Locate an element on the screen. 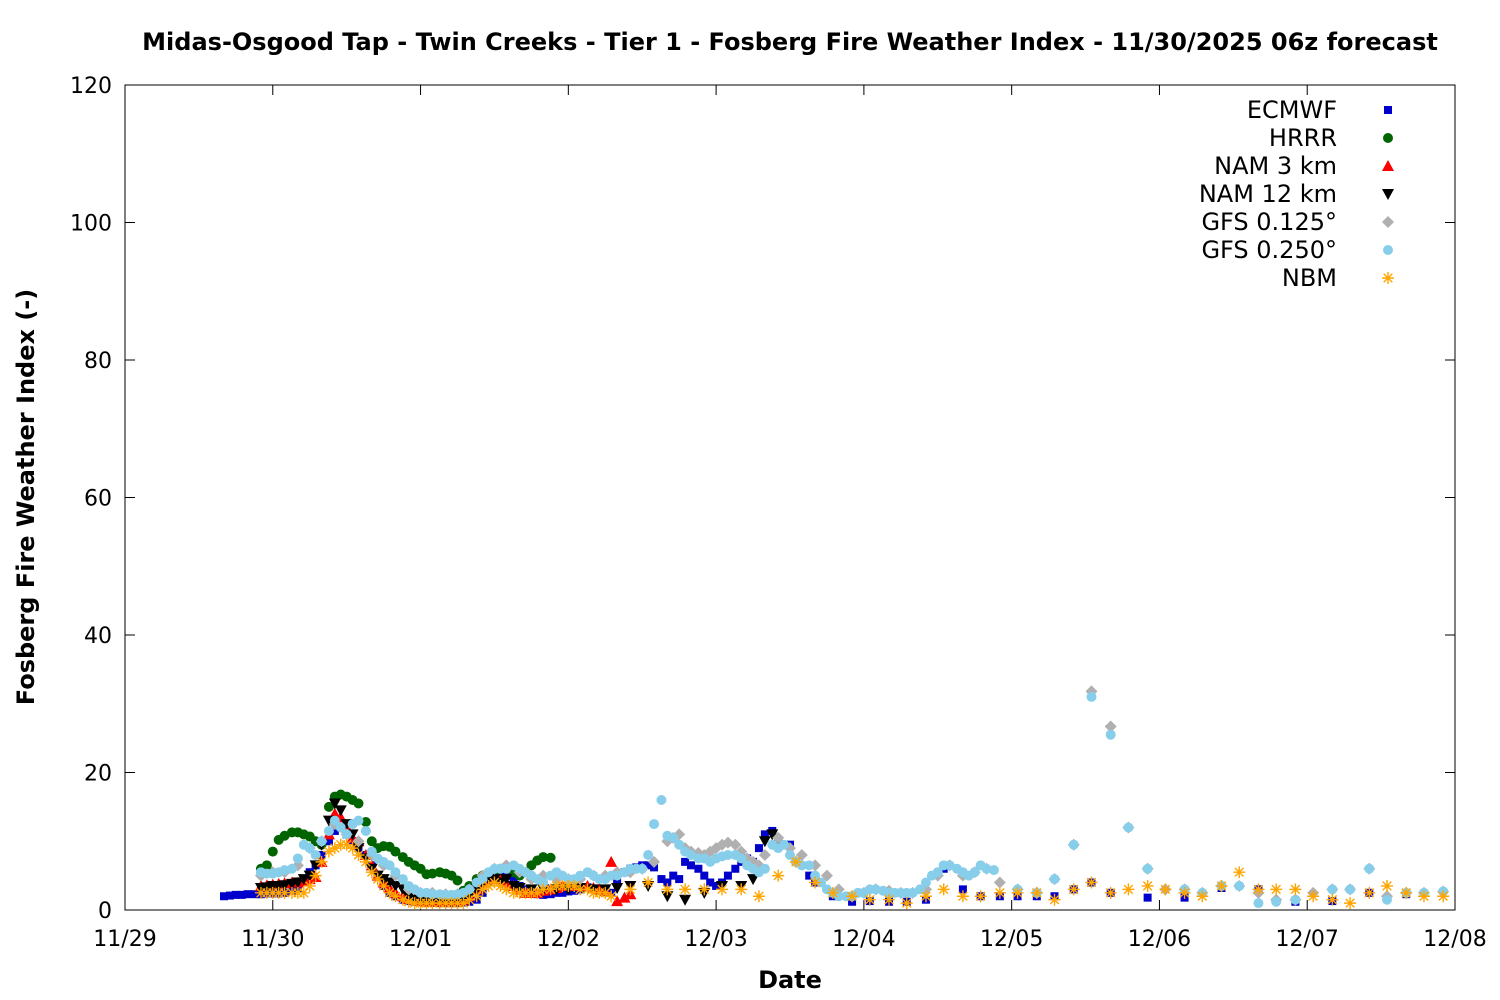 Image resolution: width=1500 pixels, height=1000 pixels. y-tick-label: 40 is located at coordinates (98, 636).